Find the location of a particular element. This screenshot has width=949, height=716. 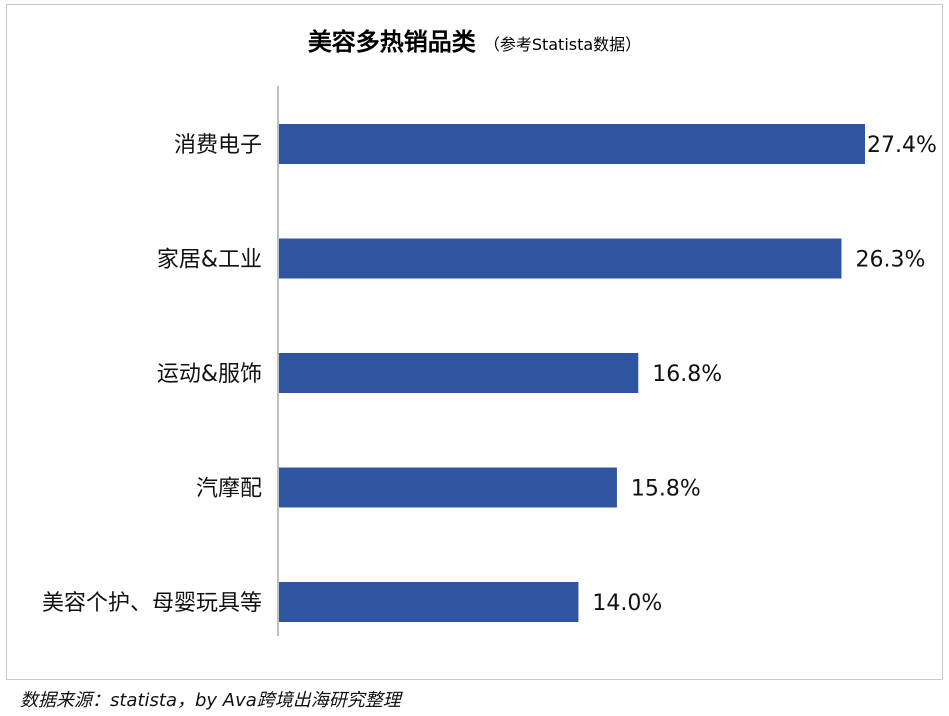

value-label: 14.0% is located at coordinates (627, 603).